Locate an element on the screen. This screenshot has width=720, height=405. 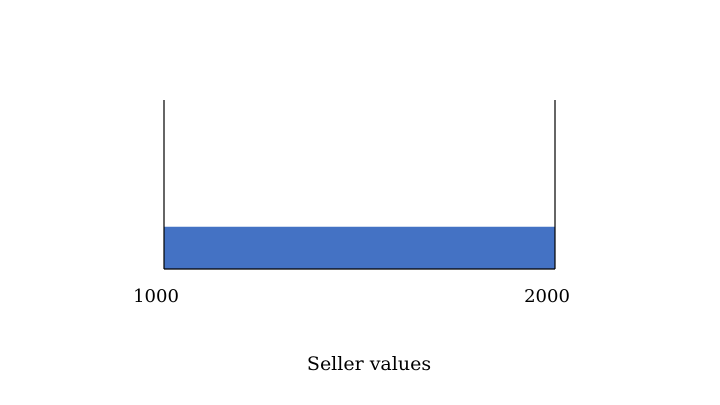
tick-label-max: 2000 is located at coordinates (547, 296).